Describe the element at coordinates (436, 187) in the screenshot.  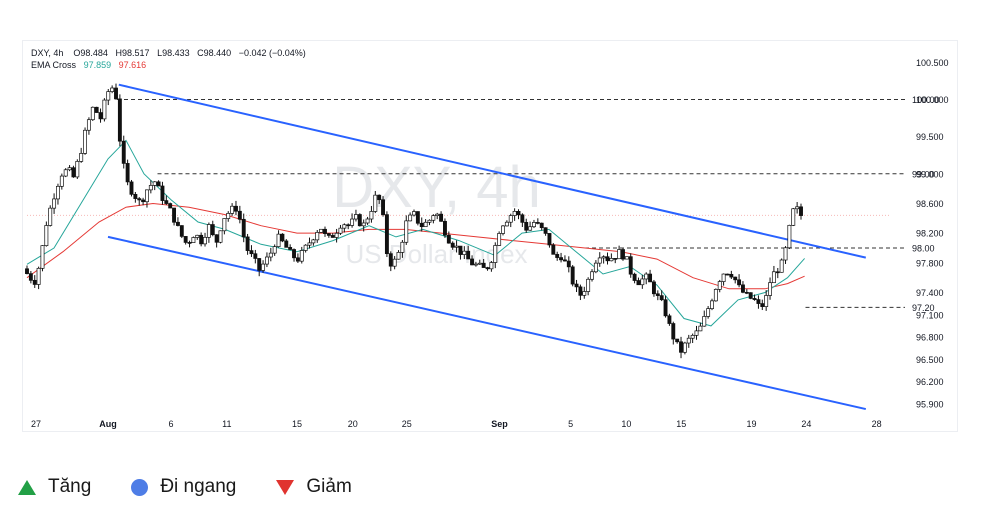
I see `watermark-title: DXY, 4h` at that location.